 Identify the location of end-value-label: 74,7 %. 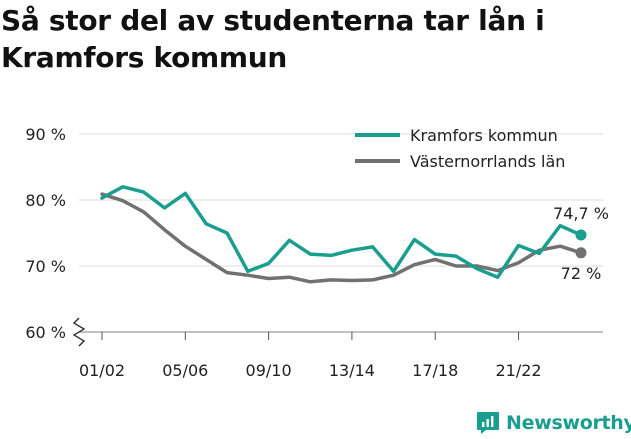
(581, 213).